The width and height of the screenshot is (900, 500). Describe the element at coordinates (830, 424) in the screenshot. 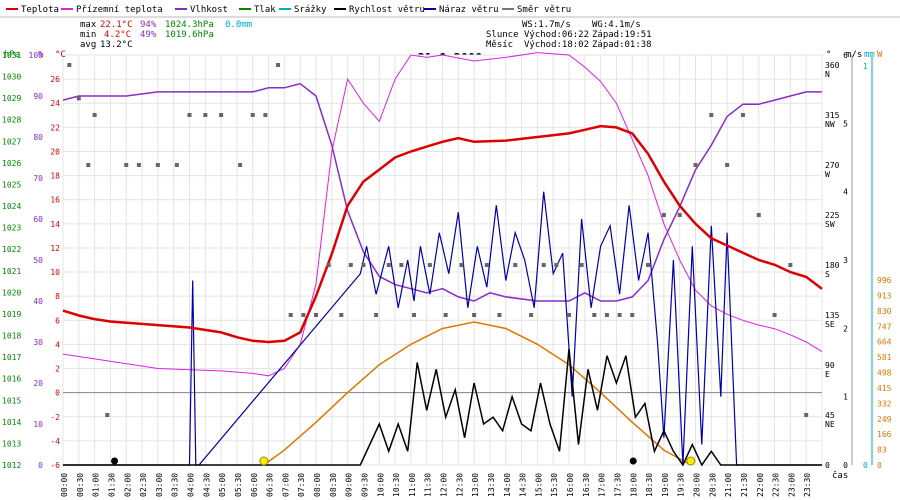

I see `deg-dir-label: NE` at that location.